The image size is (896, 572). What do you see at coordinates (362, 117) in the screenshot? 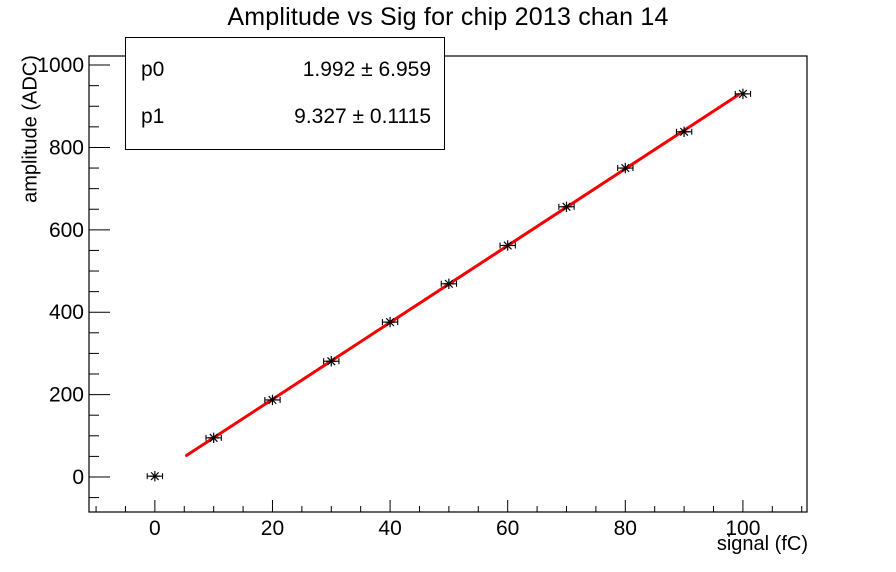
I see `param-value: 9.327 ± 0.1115` at bounding box center [362, 117].